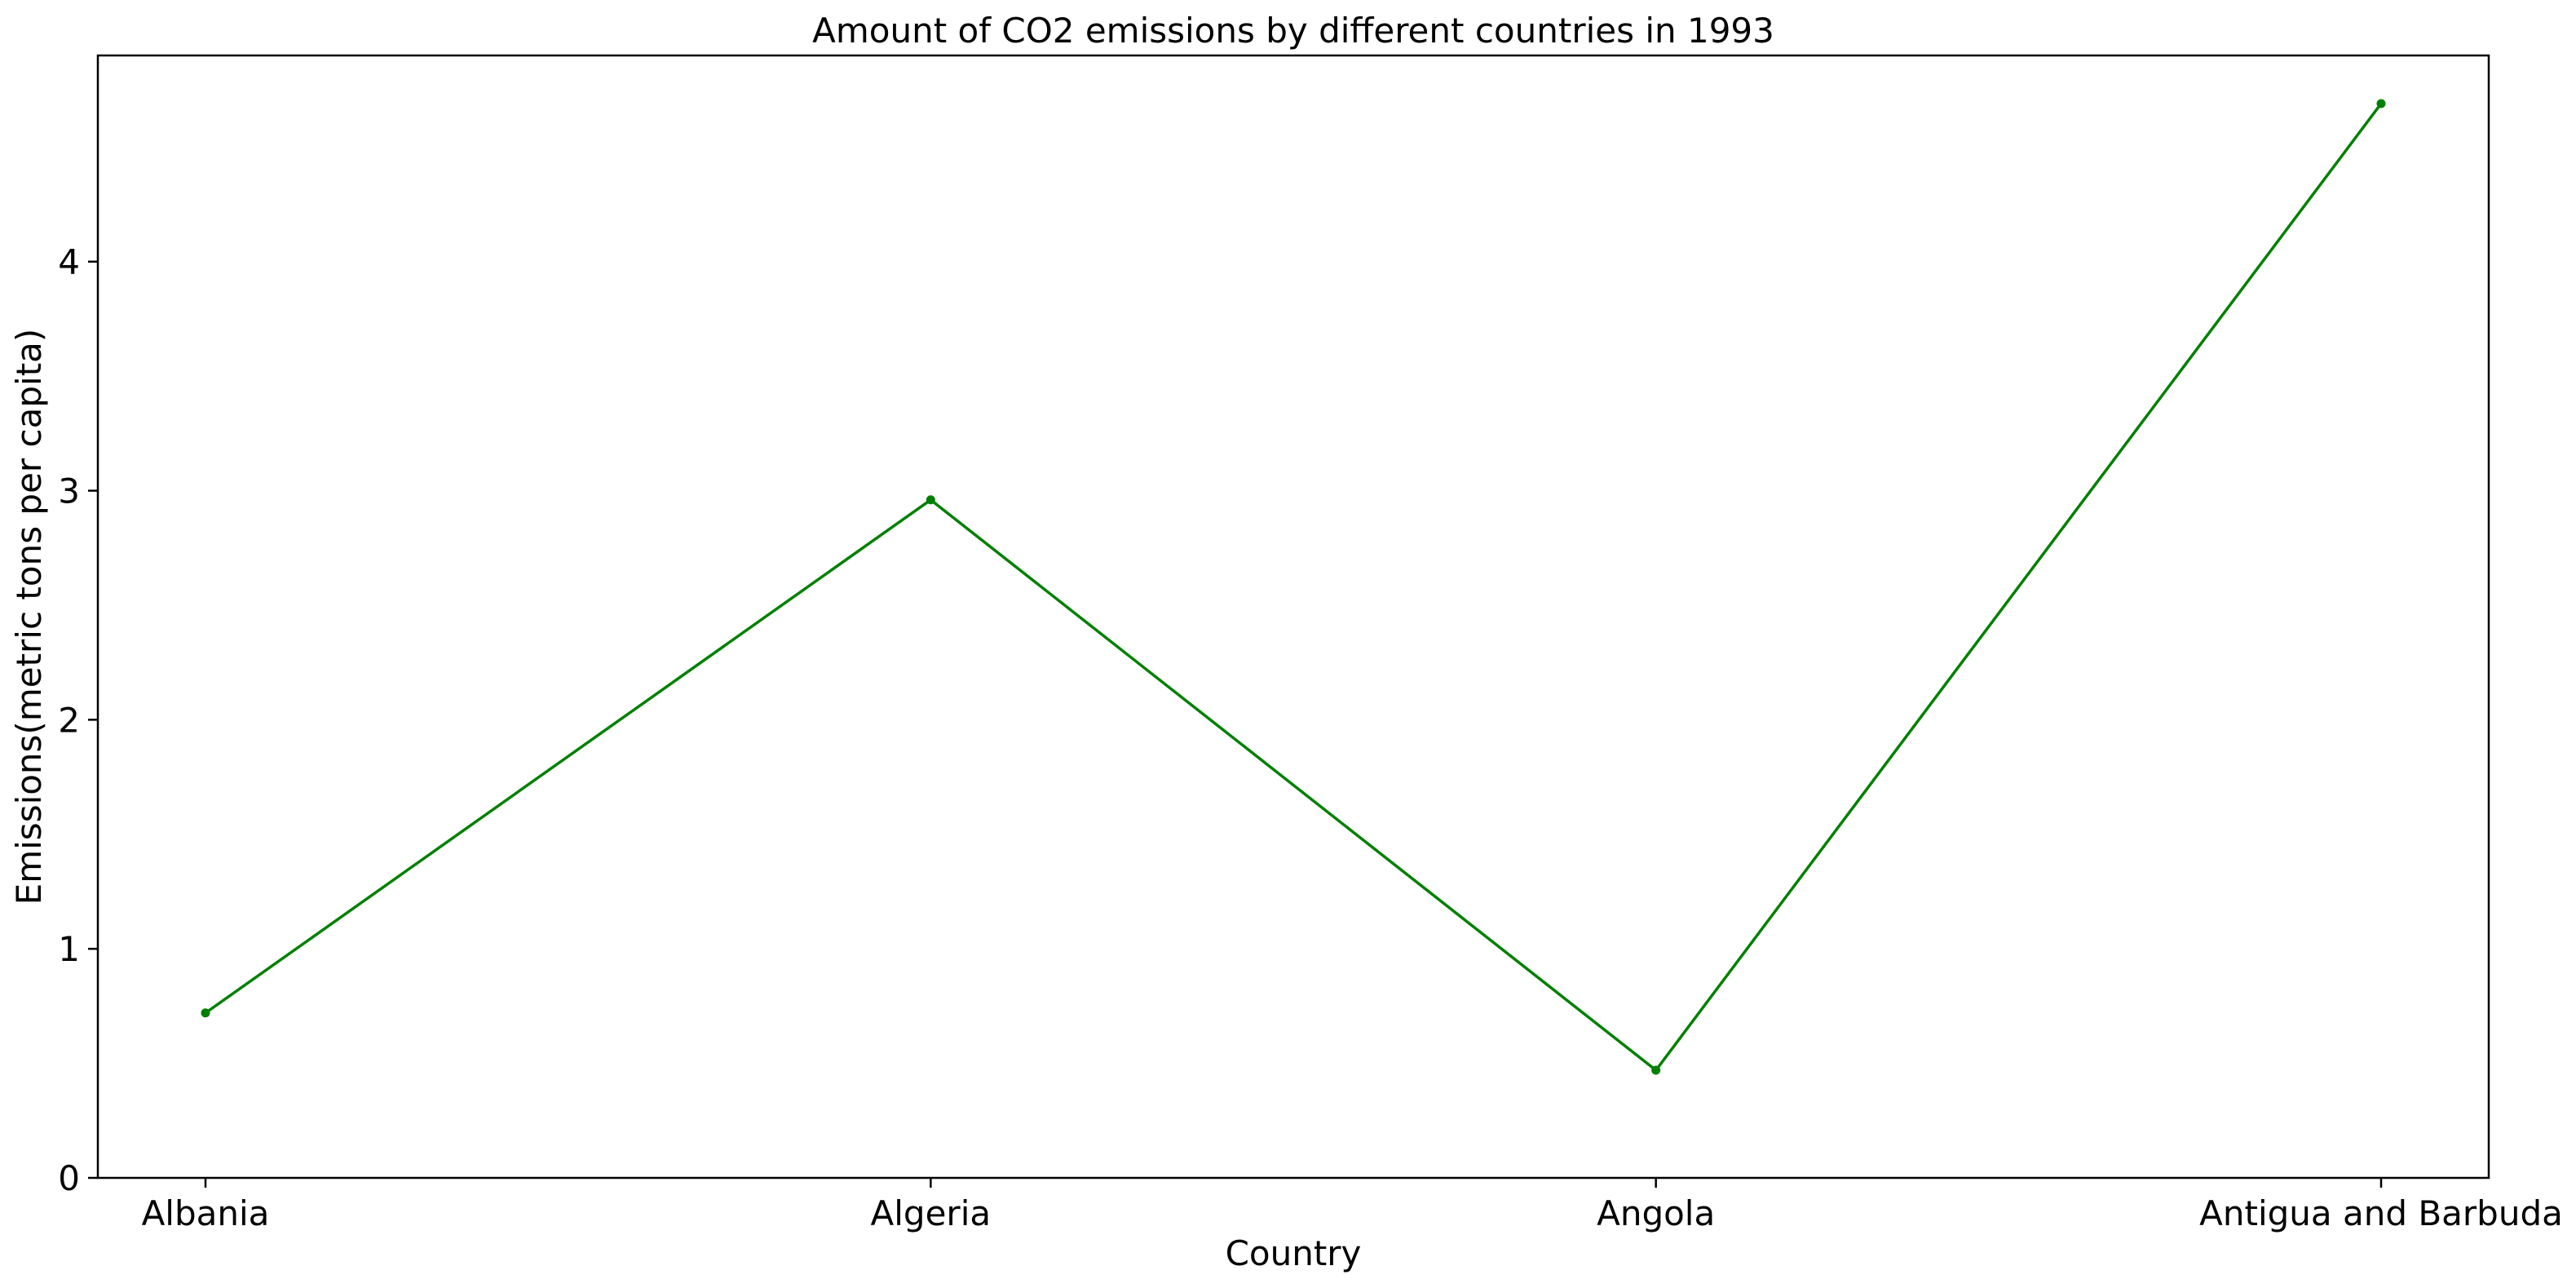 This screenshot has height=1288, width=2576. Describe the element at coordinates (69, 720) in the screenshot. I see `y-tick-label: 2` at that location.